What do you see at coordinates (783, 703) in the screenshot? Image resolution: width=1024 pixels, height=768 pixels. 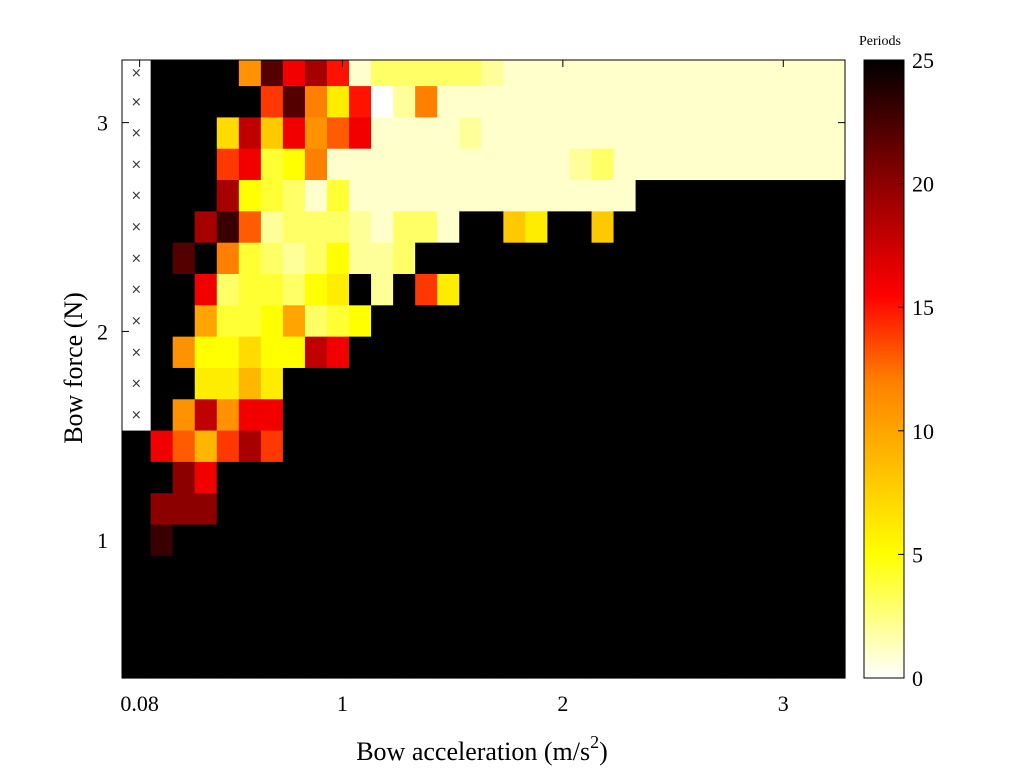 I see `x-tick-label: 3` at bounding box center [783, 703].